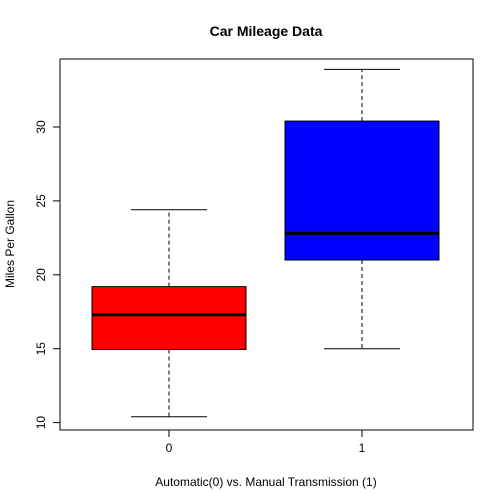  Describe the element at coordinates (169, 448) in the screenshot. I see `x-tick-label: 0` at that location.